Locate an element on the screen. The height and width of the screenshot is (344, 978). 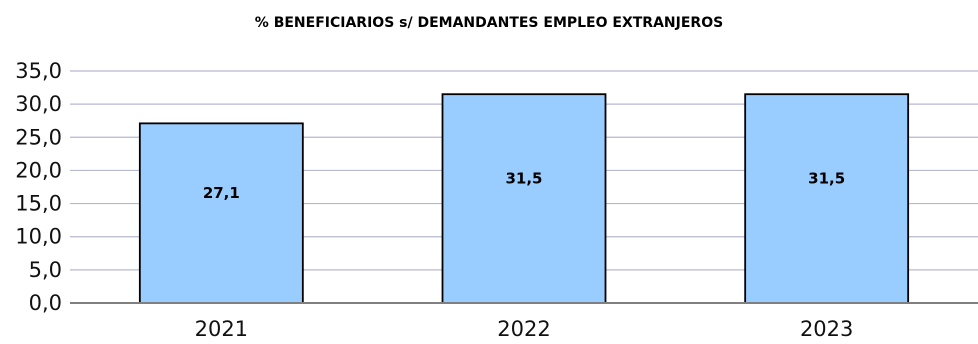
x-tick-label-2021: 2021 is located at coordinates (221, 329).